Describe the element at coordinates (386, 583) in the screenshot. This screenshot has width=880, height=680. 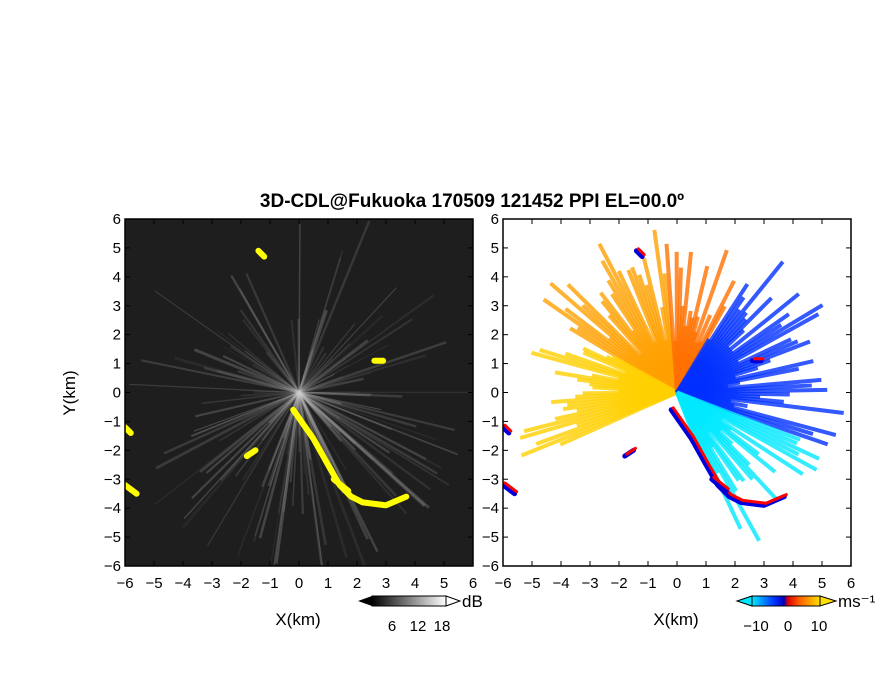
I see `left-x-tick-label: 3` at that location.